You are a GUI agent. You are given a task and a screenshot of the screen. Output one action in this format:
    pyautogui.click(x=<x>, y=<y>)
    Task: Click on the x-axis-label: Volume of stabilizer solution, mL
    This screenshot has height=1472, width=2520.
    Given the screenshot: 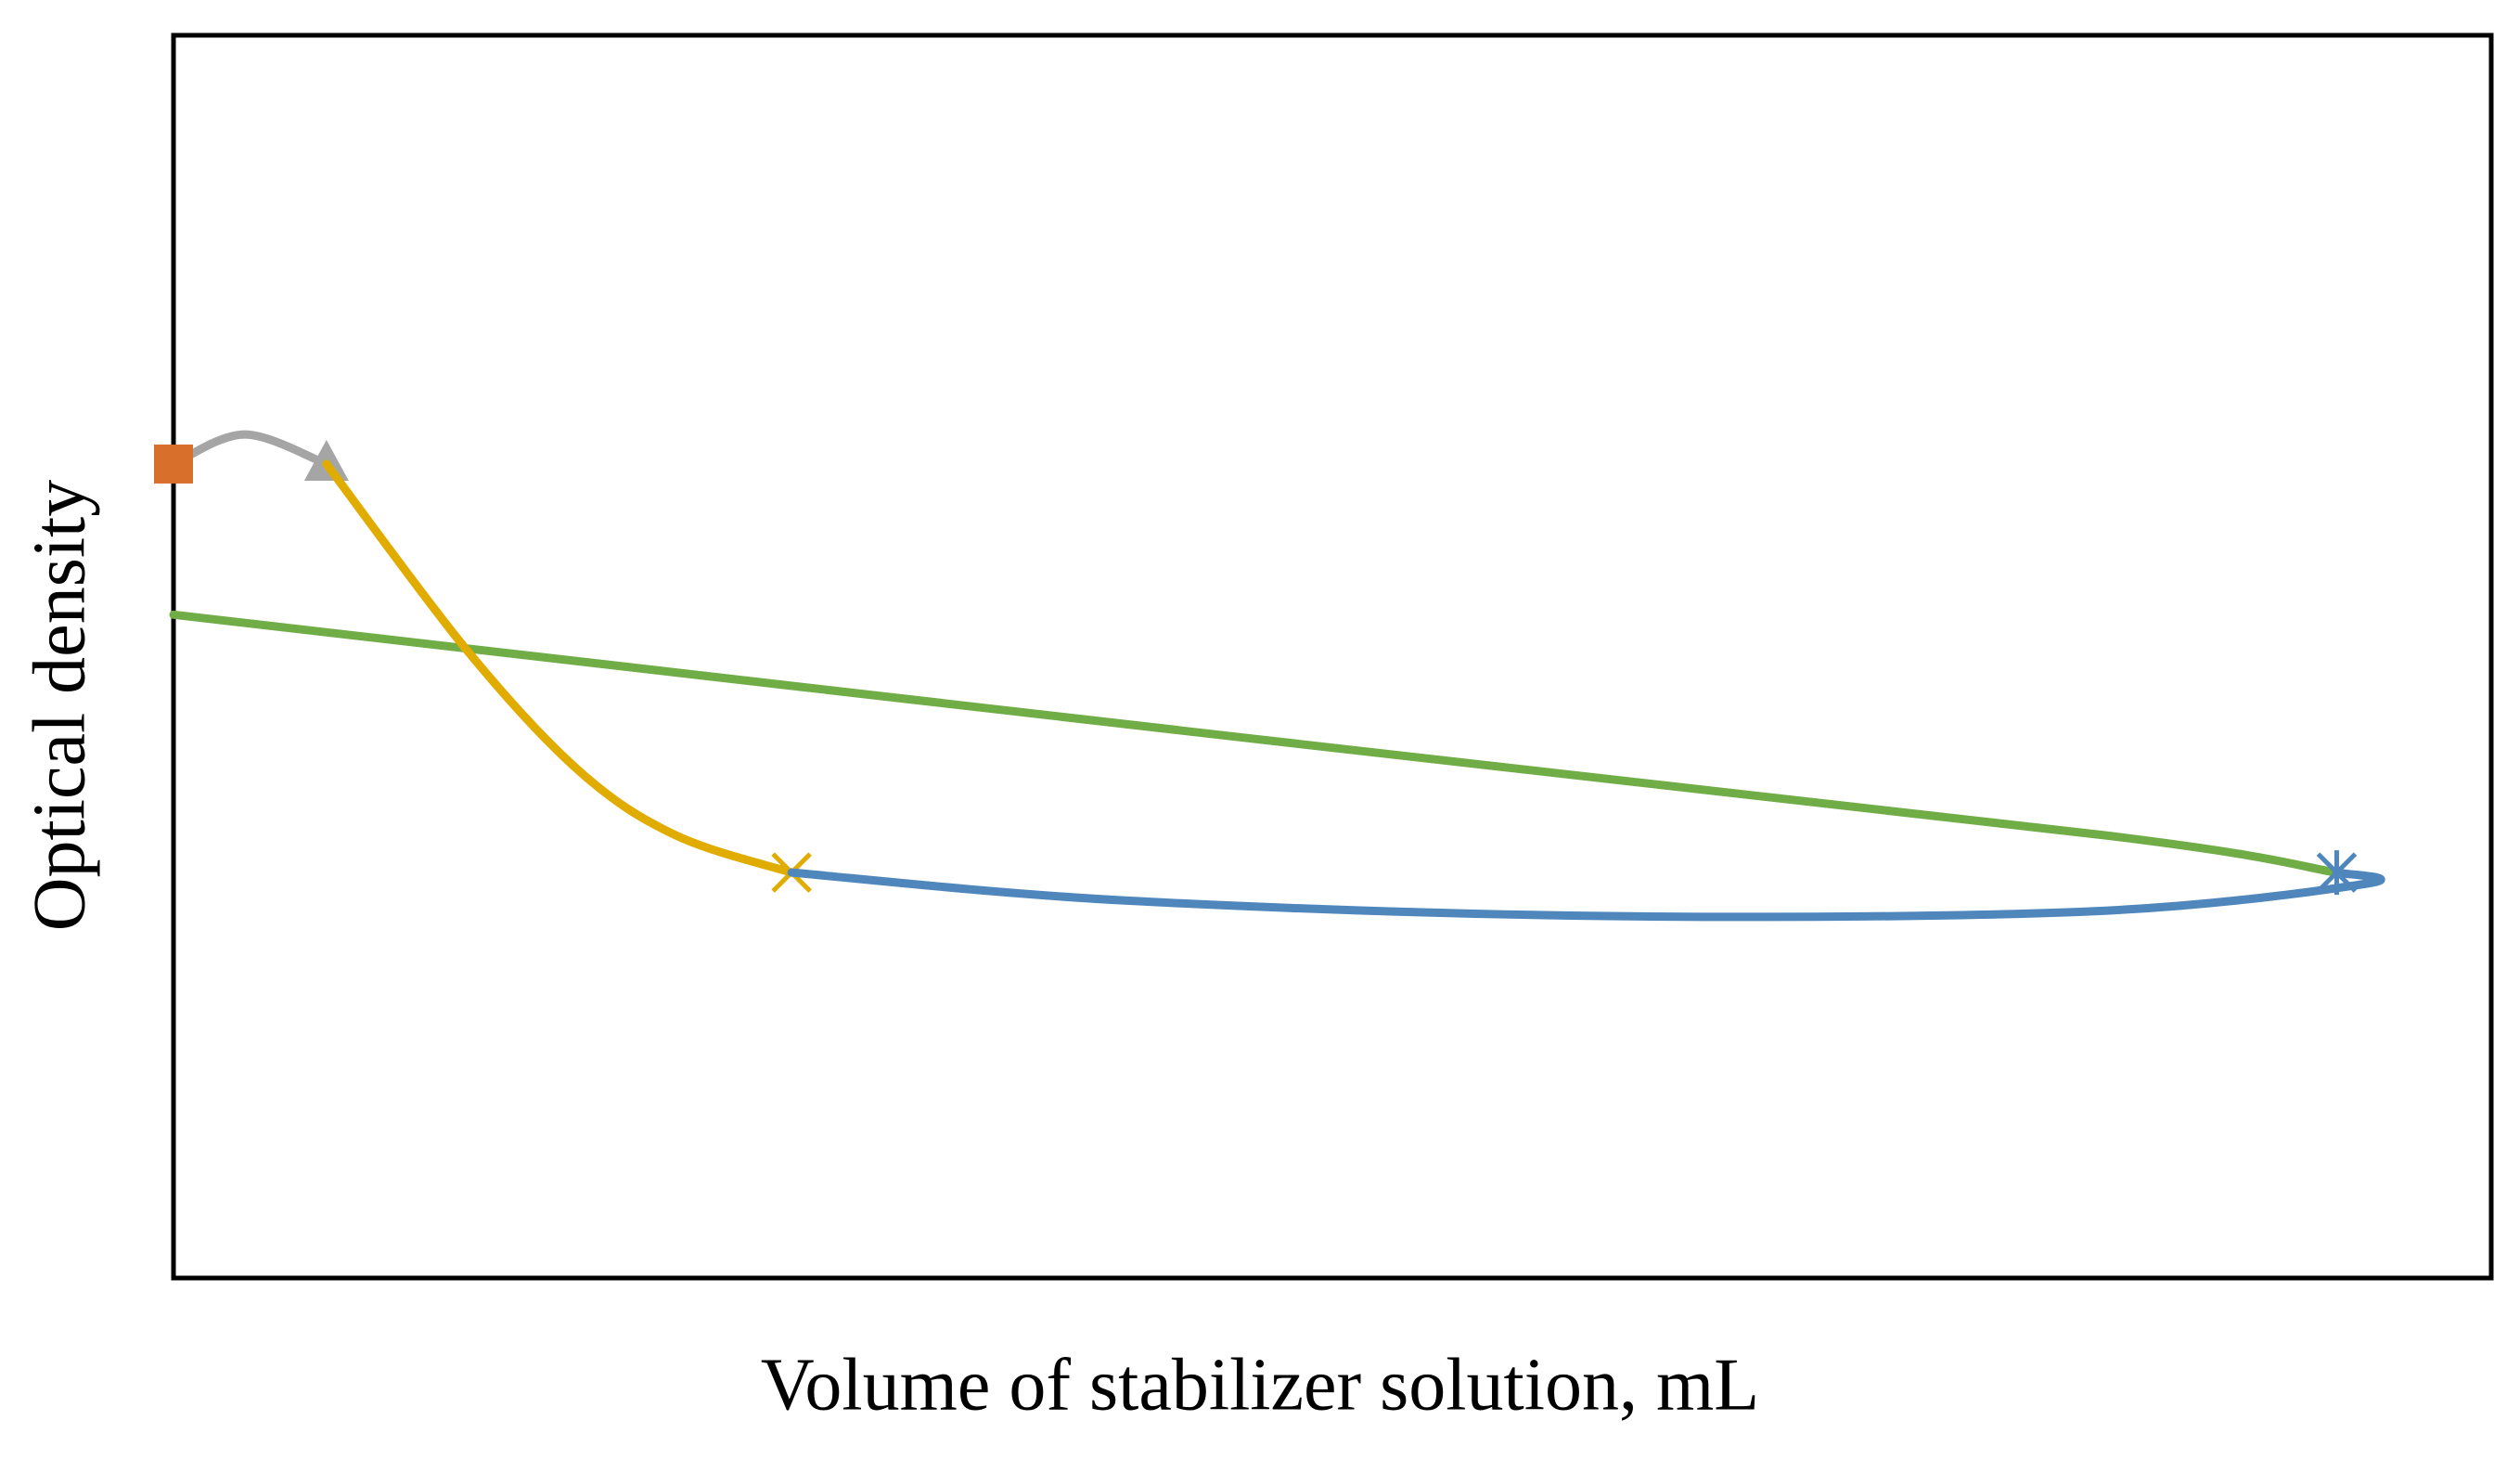 What is the action you would take?
    pyautogui.click(x=1260, y=1385)
    